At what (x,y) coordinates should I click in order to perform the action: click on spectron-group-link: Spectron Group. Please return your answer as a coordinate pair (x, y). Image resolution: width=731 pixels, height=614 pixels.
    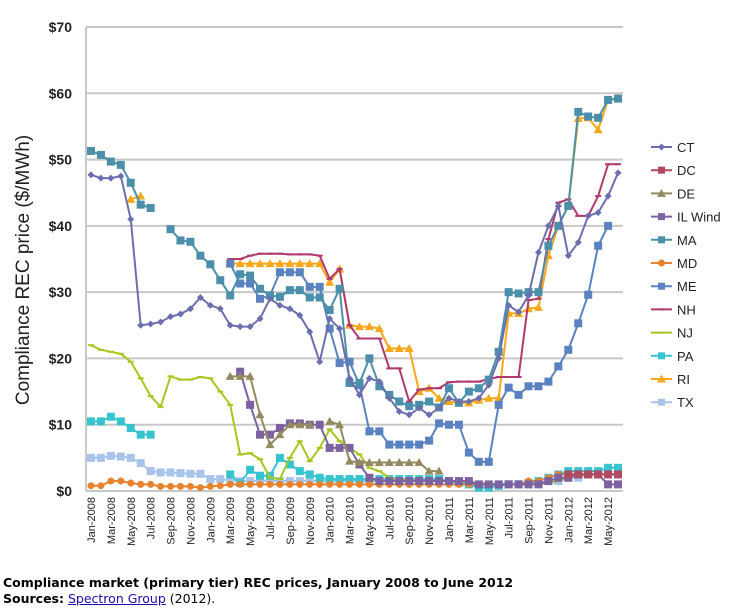
    Looking at the image, I should click on (116, 598).